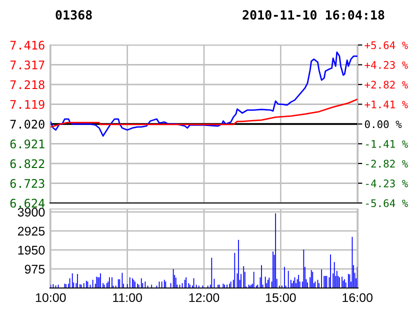 The width and height of the screenshot is (414, 314). I want to click on y-tick-label: 6.921, so click(27, 144).